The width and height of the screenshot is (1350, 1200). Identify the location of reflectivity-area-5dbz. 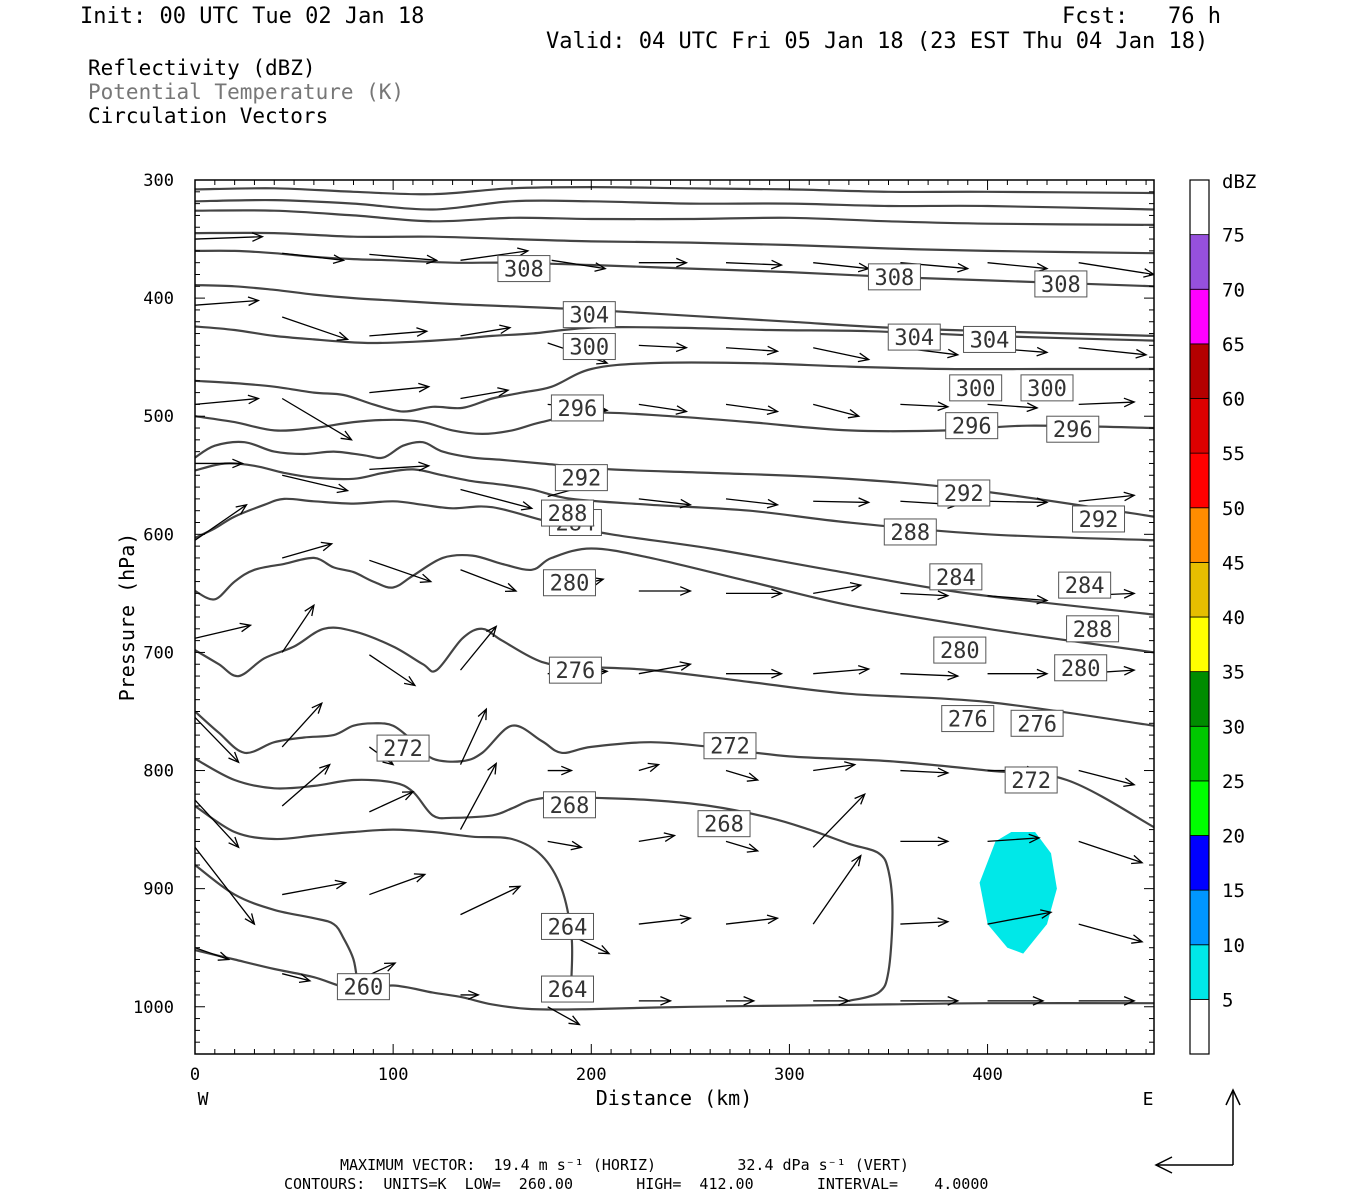
(1018, 893).